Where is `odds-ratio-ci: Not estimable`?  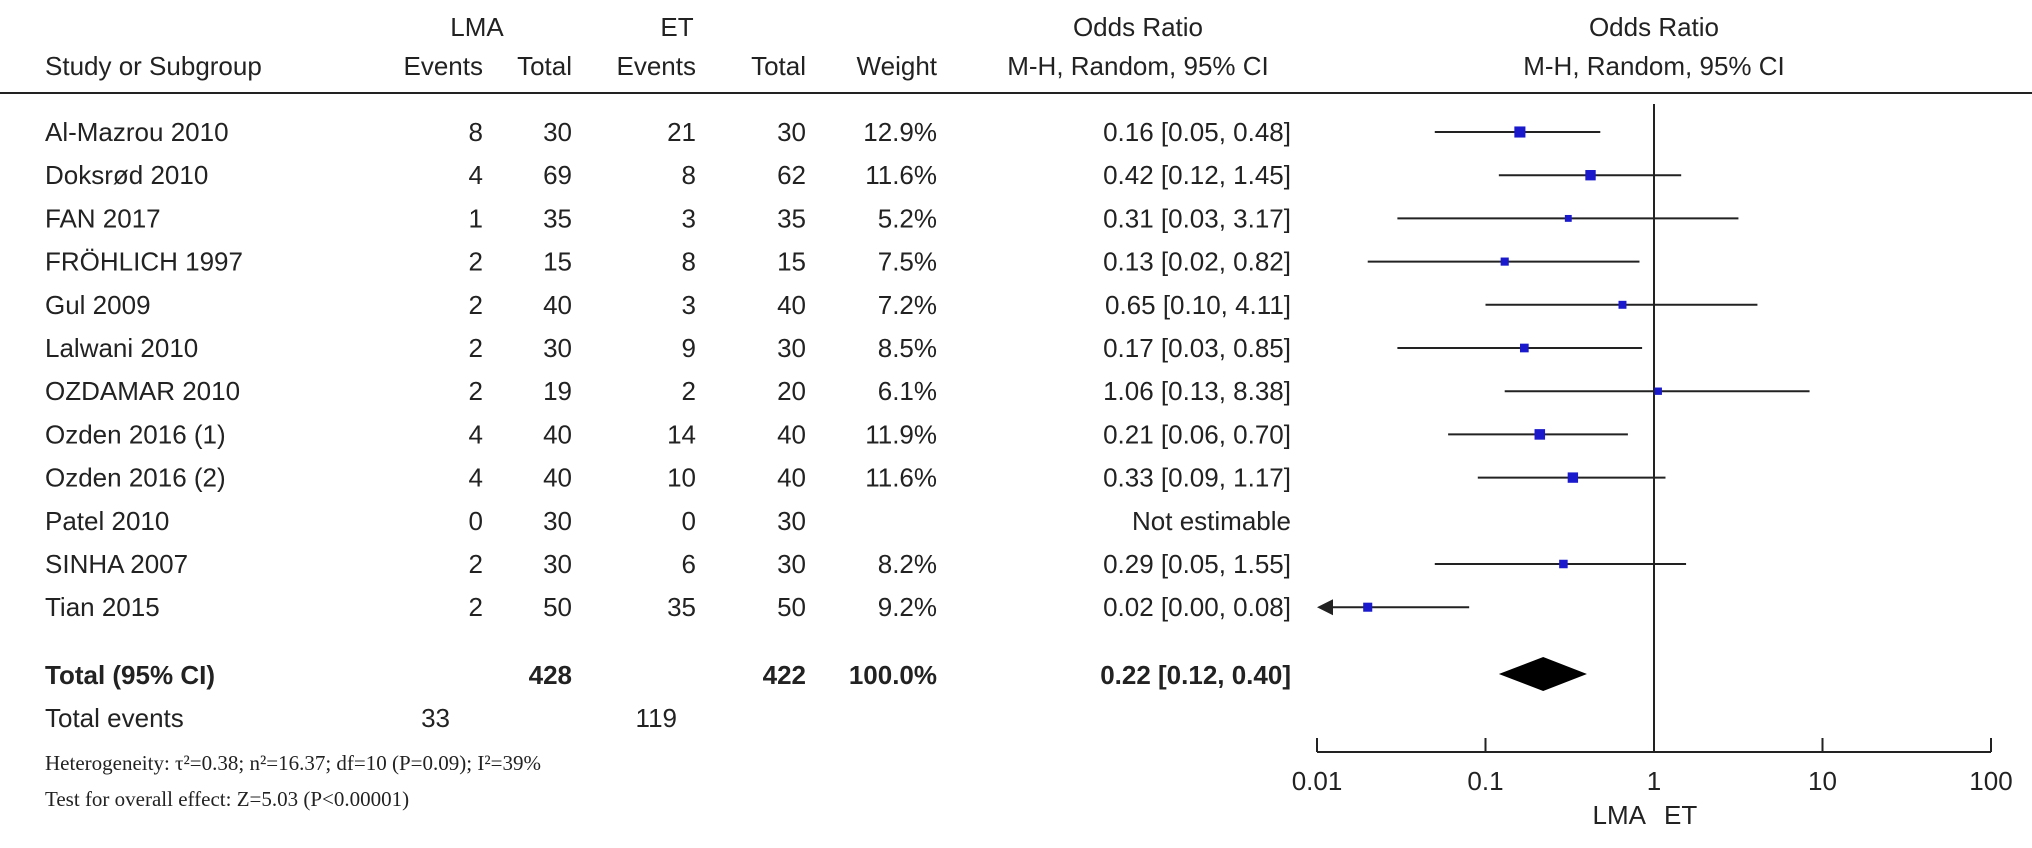 odds-ratio-ci: Not estimable is located at coordinates (1211, 521).